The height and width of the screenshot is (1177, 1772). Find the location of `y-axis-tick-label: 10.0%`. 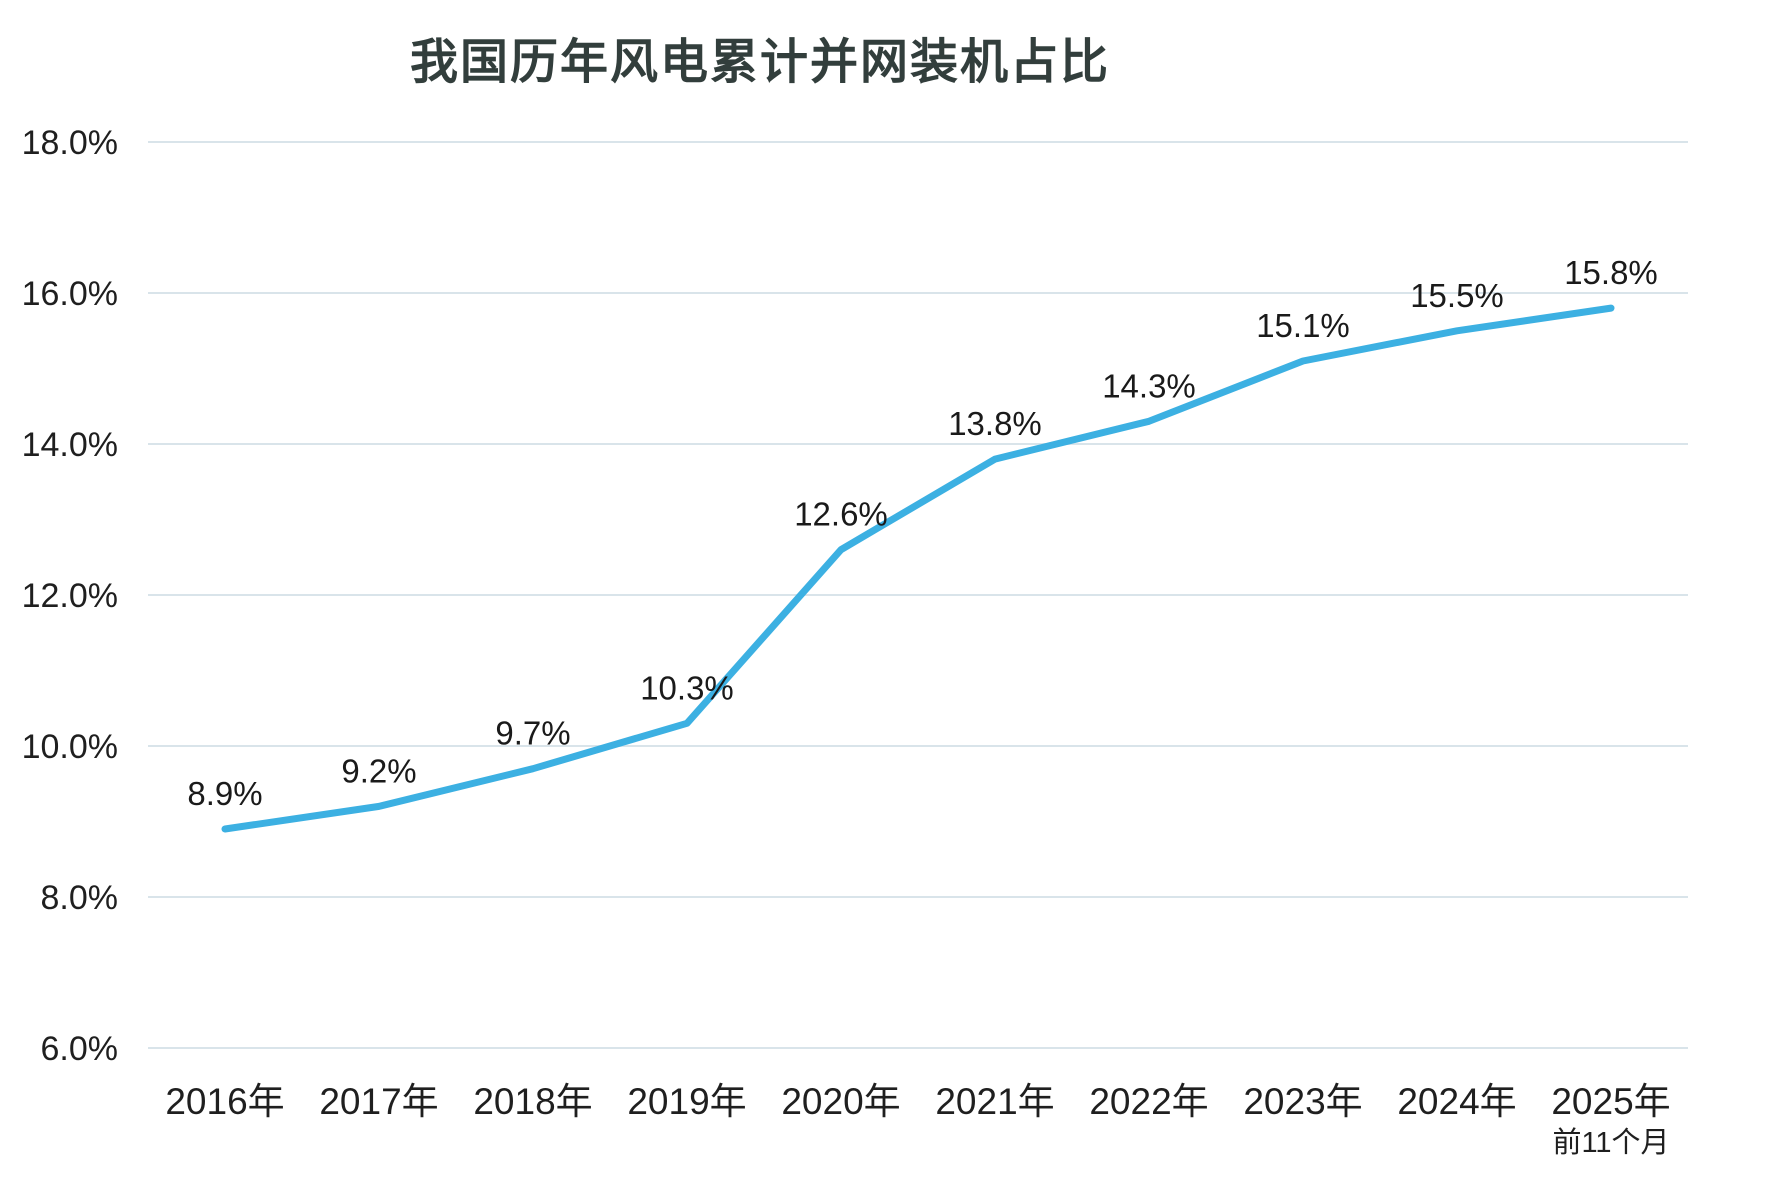

y-axis-tick-label: 10.0% is located at coordinates (70, 747).